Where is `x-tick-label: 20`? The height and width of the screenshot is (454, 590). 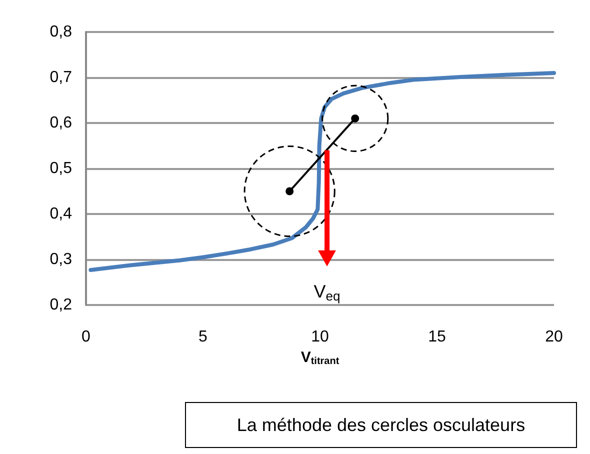 x-tick-label: 20 is located at coordinates (554, 337).